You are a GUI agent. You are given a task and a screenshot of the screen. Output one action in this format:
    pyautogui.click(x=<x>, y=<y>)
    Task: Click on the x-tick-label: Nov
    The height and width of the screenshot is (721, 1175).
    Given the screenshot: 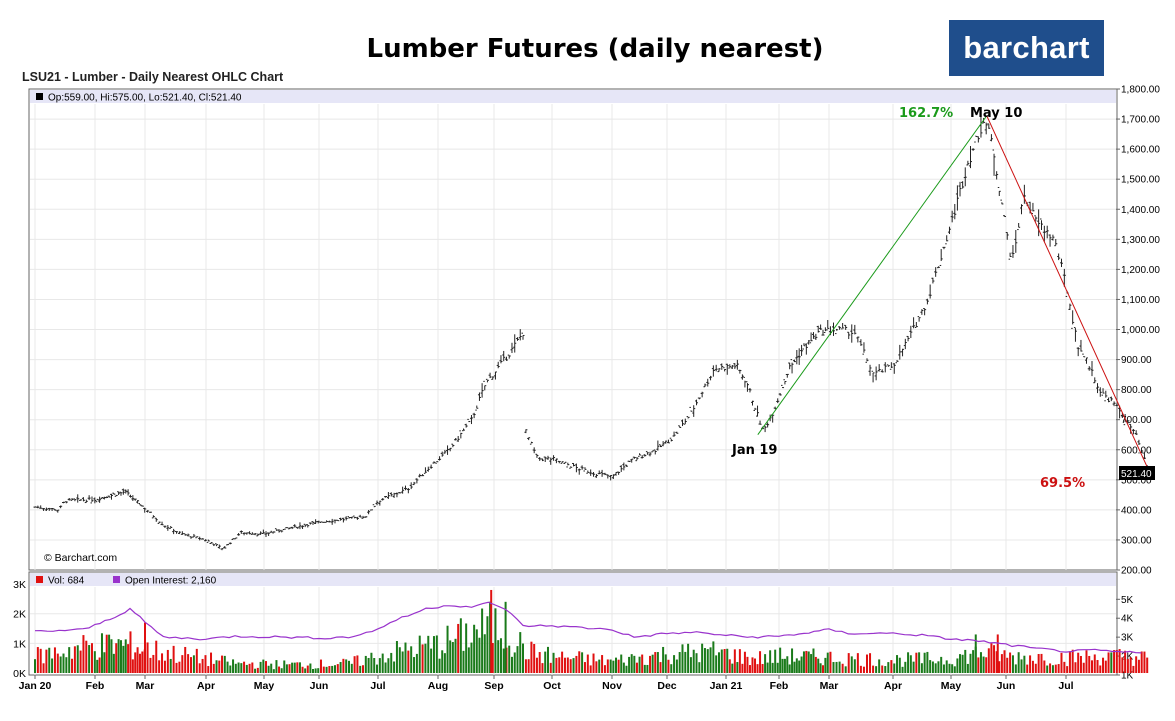 What is the action you would take?
    pyautogui.click(x=612, y=686)
    